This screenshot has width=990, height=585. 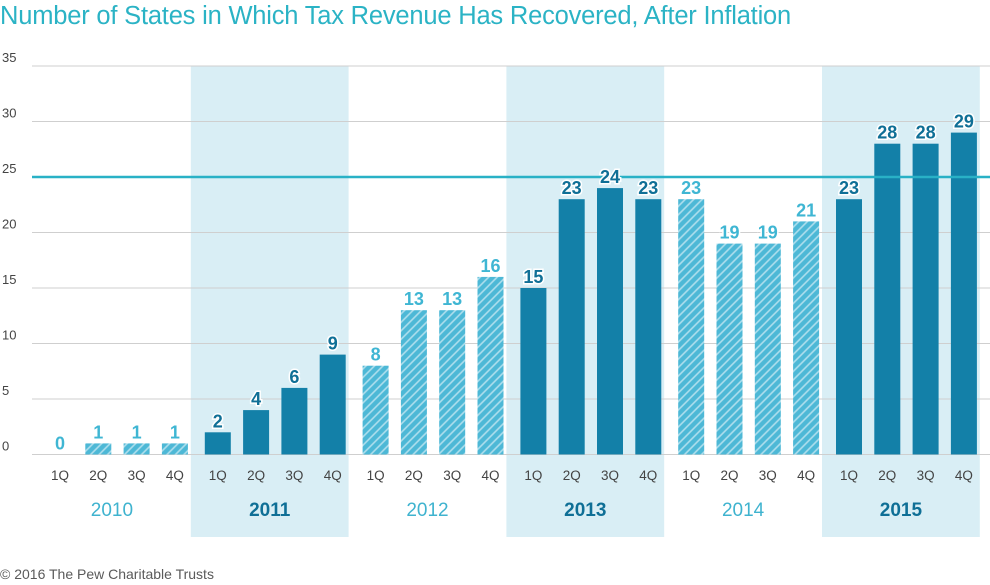 What do you see at coordinates (691, 327) in the screenshot?
I see `bar-2014-1Q` at bounding box center [691, 327].